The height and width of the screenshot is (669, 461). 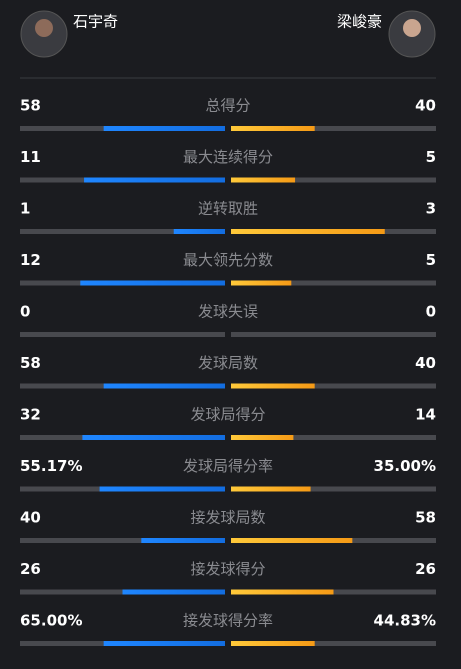 What do you see at coordinates (228, 312) in the screenshot?
I see `stat-label: 发球失误` at bounding box center [228, 312].